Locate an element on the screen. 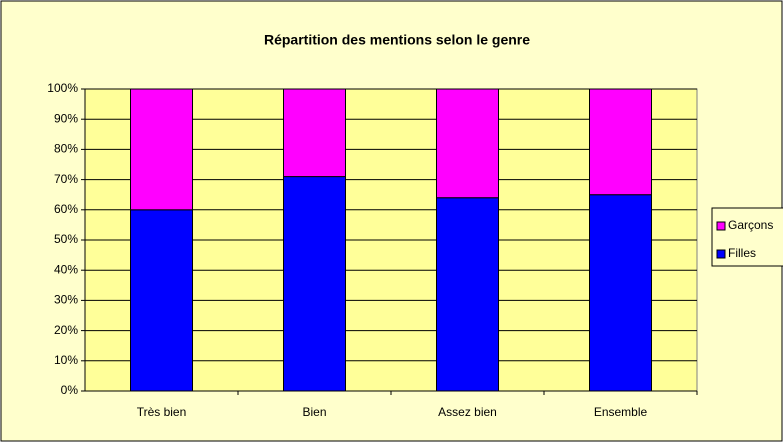 The image size is (783, 442). y-tick-label: 30% is located at coordinates (66, 300).